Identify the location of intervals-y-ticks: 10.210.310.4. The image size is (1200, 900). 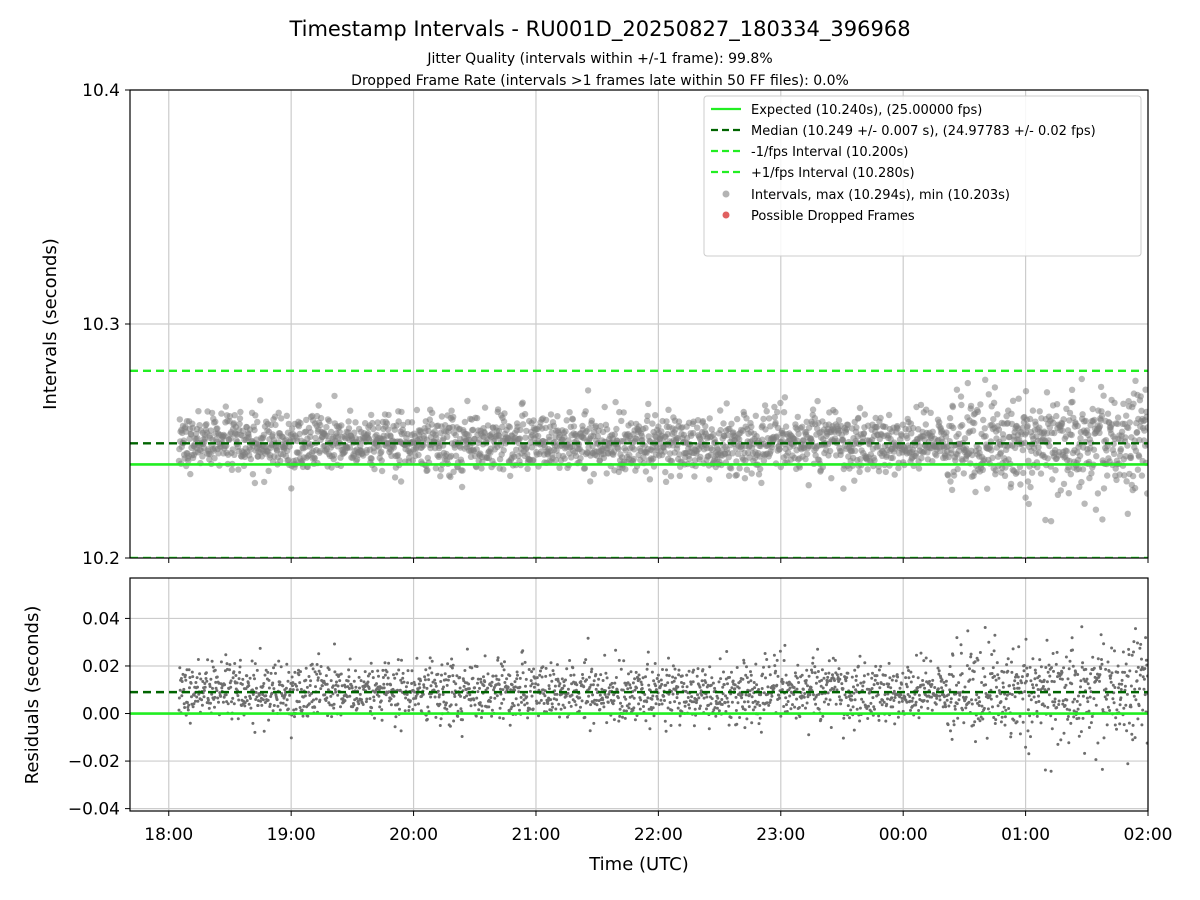
(106, 325).